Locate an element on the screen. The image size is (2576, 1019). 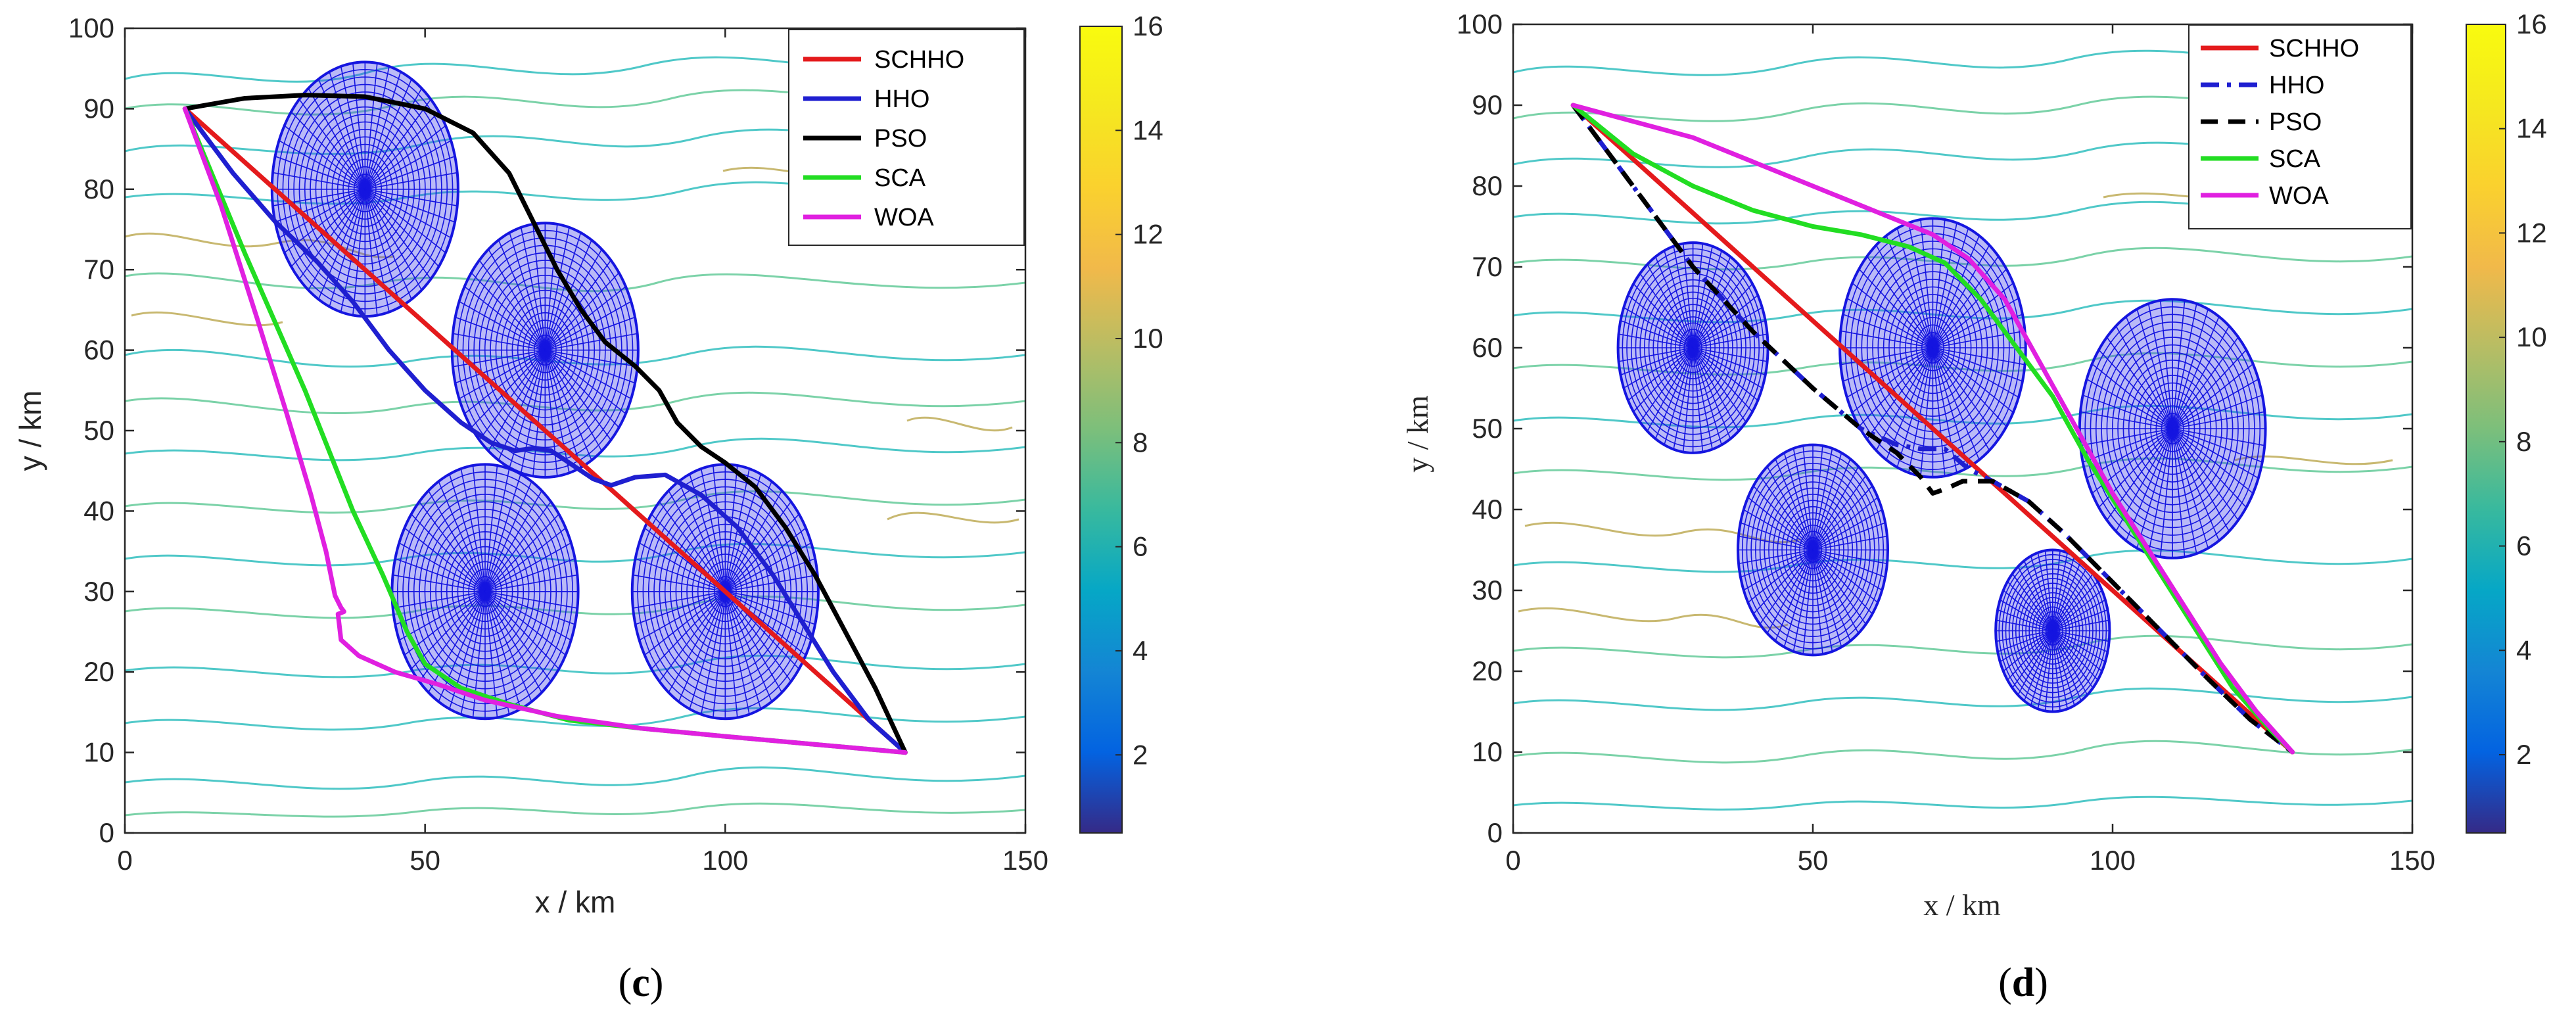
colorbar-tick-label: 10 is located at coordinates (1148, 338).